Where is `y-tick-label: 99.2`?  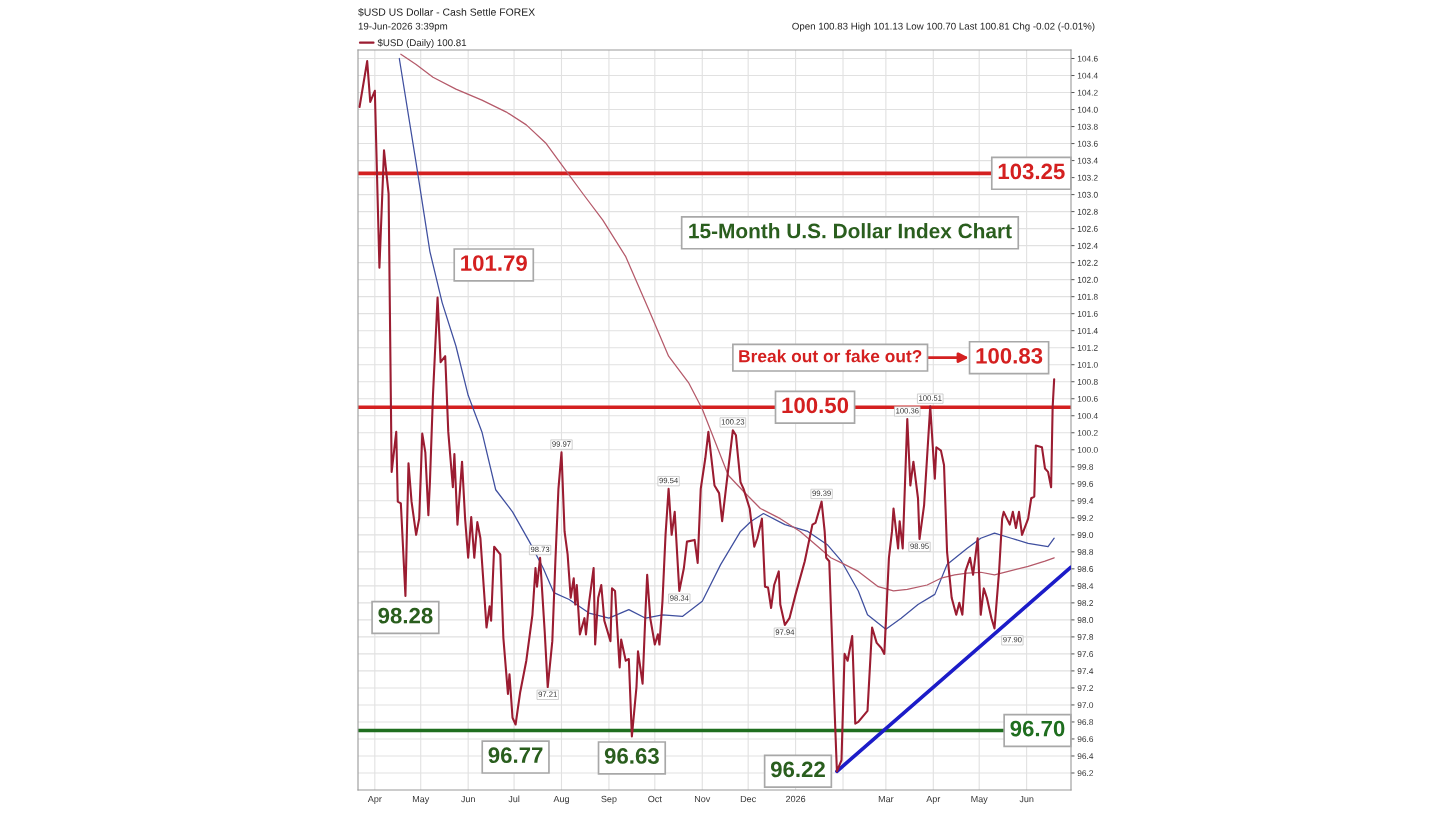
y-tick-label: 99.2 is located at coordinates (1085, 518).